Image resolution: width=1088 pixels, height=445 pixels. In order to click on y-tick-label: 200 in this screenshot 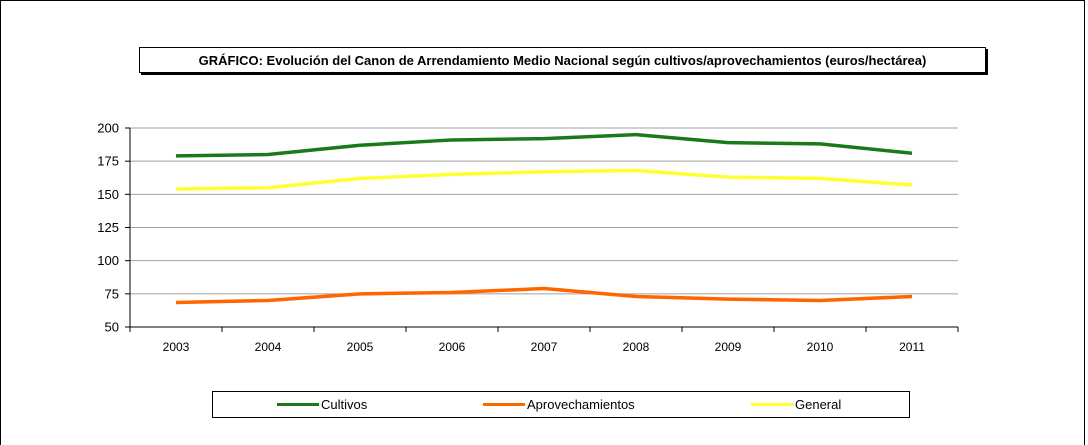, I will do `click(108, 128)`.